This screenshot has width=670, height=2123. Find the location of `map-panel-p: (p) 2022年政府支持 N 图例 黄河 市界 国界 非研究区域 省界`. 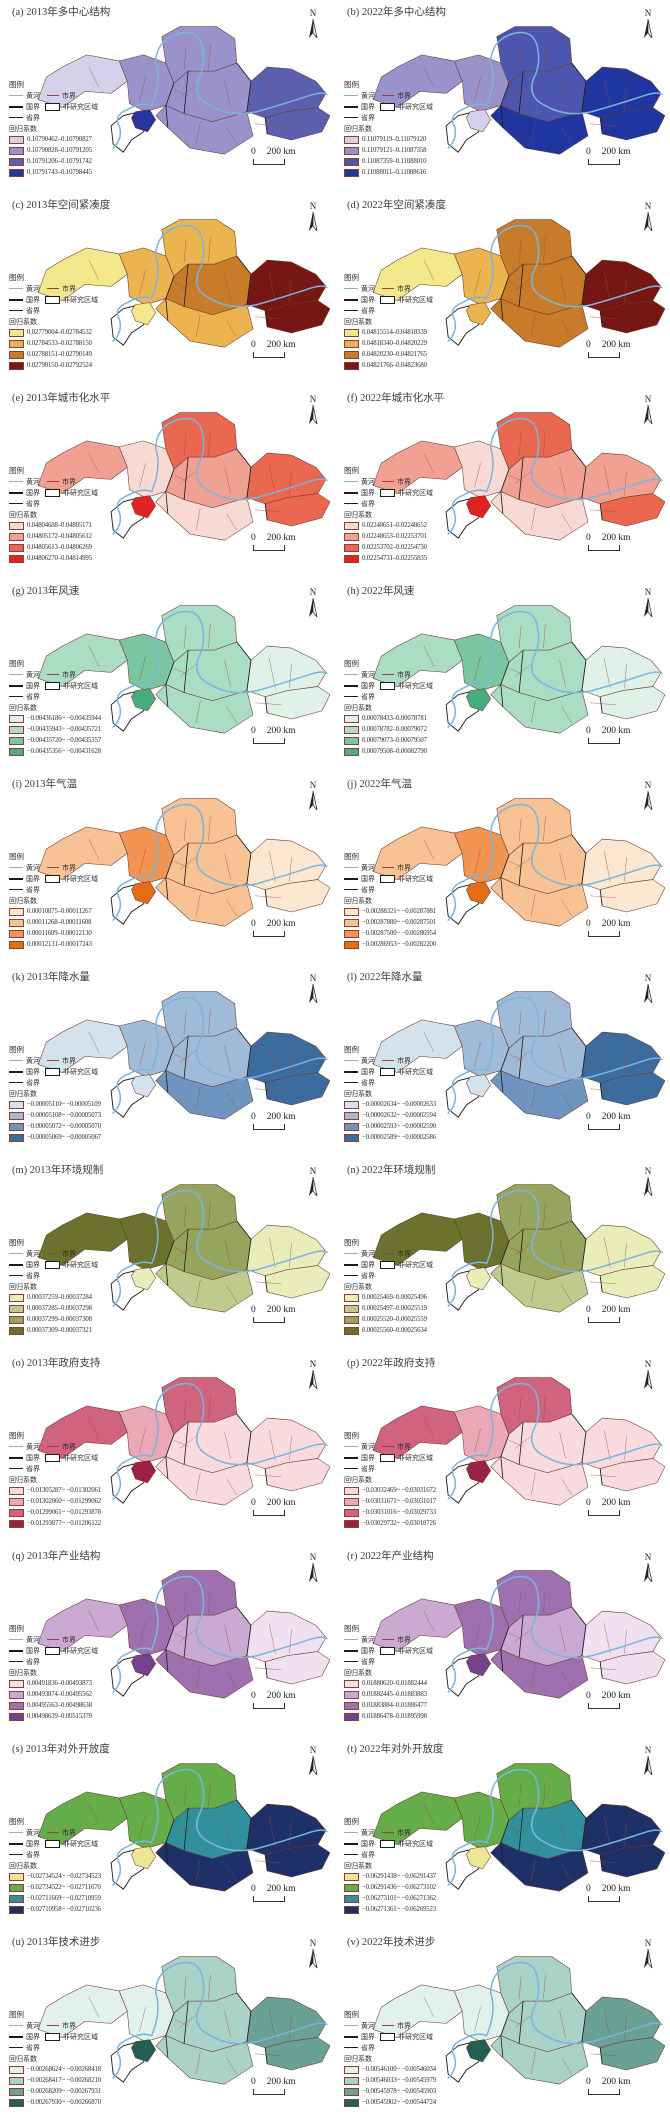

map-panel-p: (p) 2022年政府支持 N 图例 黄河 市界 国界 非研究区域 省界 is located at coordinates (502, 1447).